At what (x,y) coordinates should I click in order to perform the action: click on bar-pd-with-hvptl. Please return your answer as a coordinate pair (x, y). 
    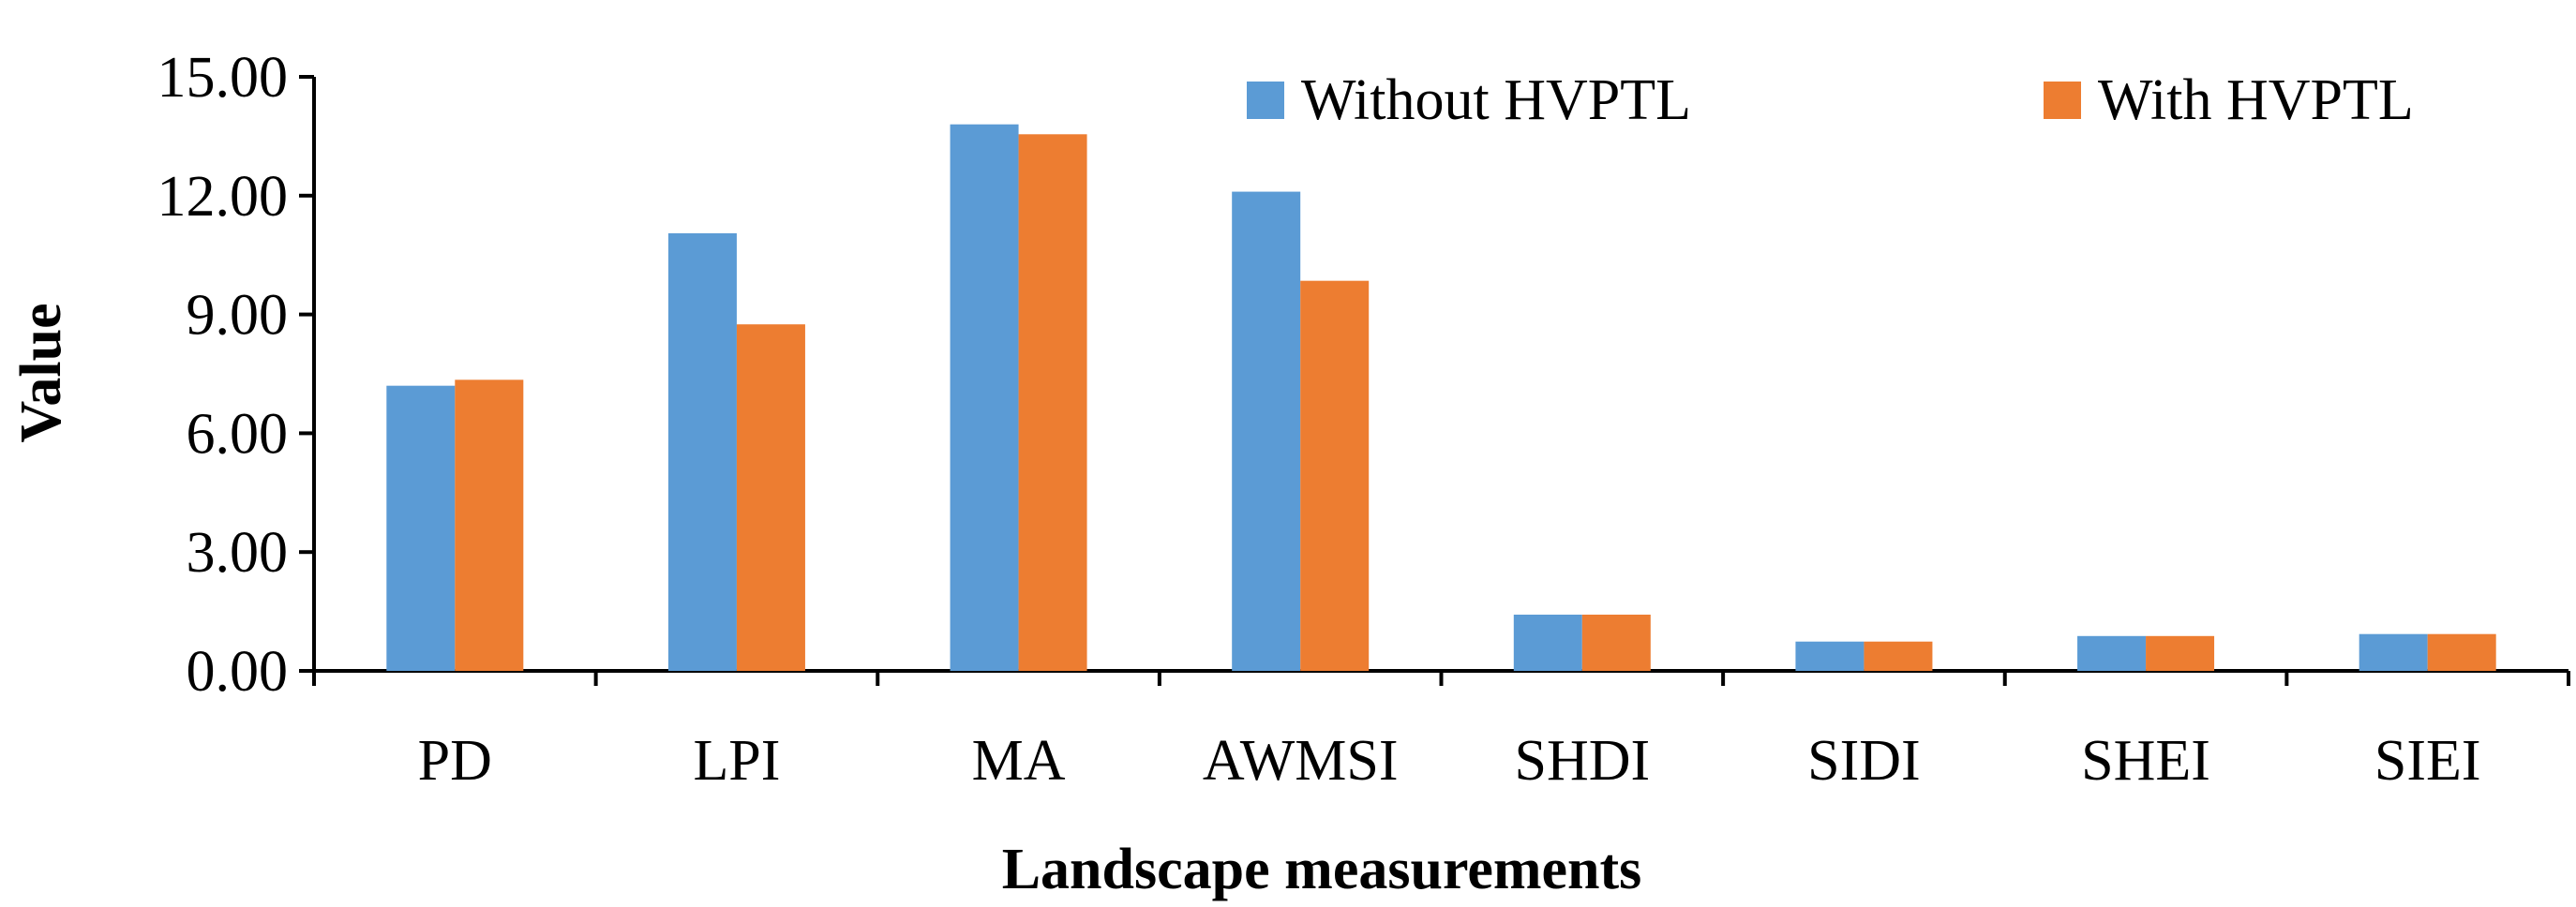
    Looking at the image, I should click on (490, 525).